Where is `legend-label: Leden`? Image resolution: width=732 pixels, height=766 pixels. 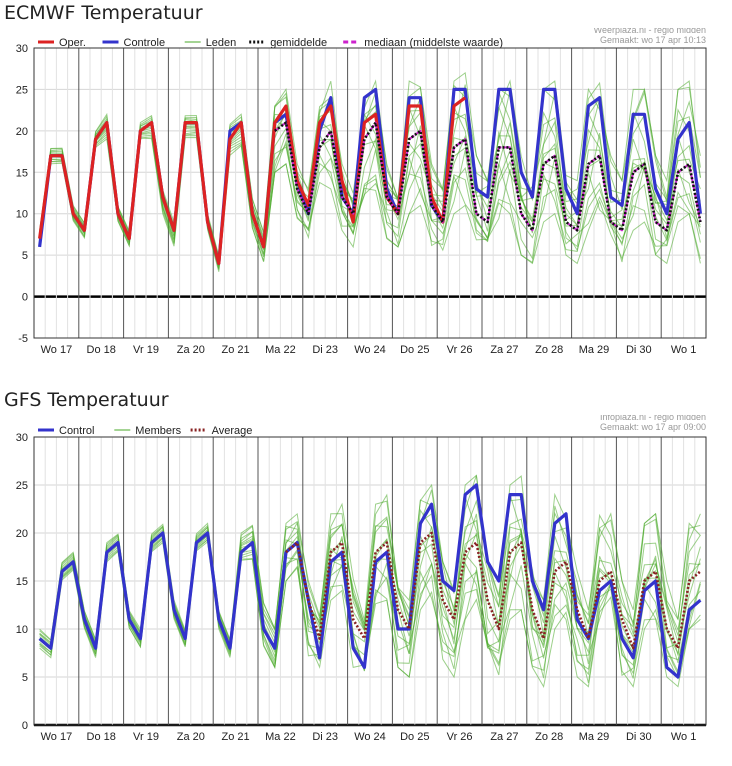
legend-label: Leden is located at coordinates (221, 43).